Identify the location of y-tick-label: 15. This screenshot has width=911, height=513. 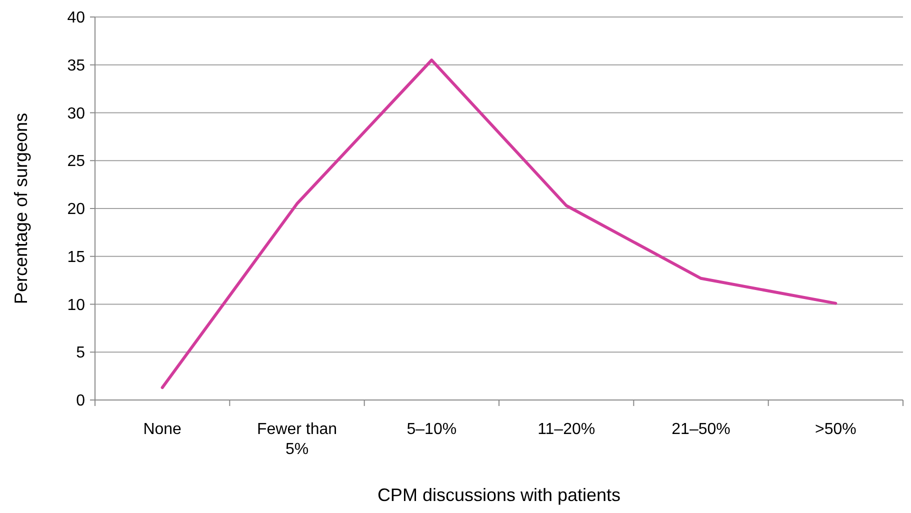
(76, 257).